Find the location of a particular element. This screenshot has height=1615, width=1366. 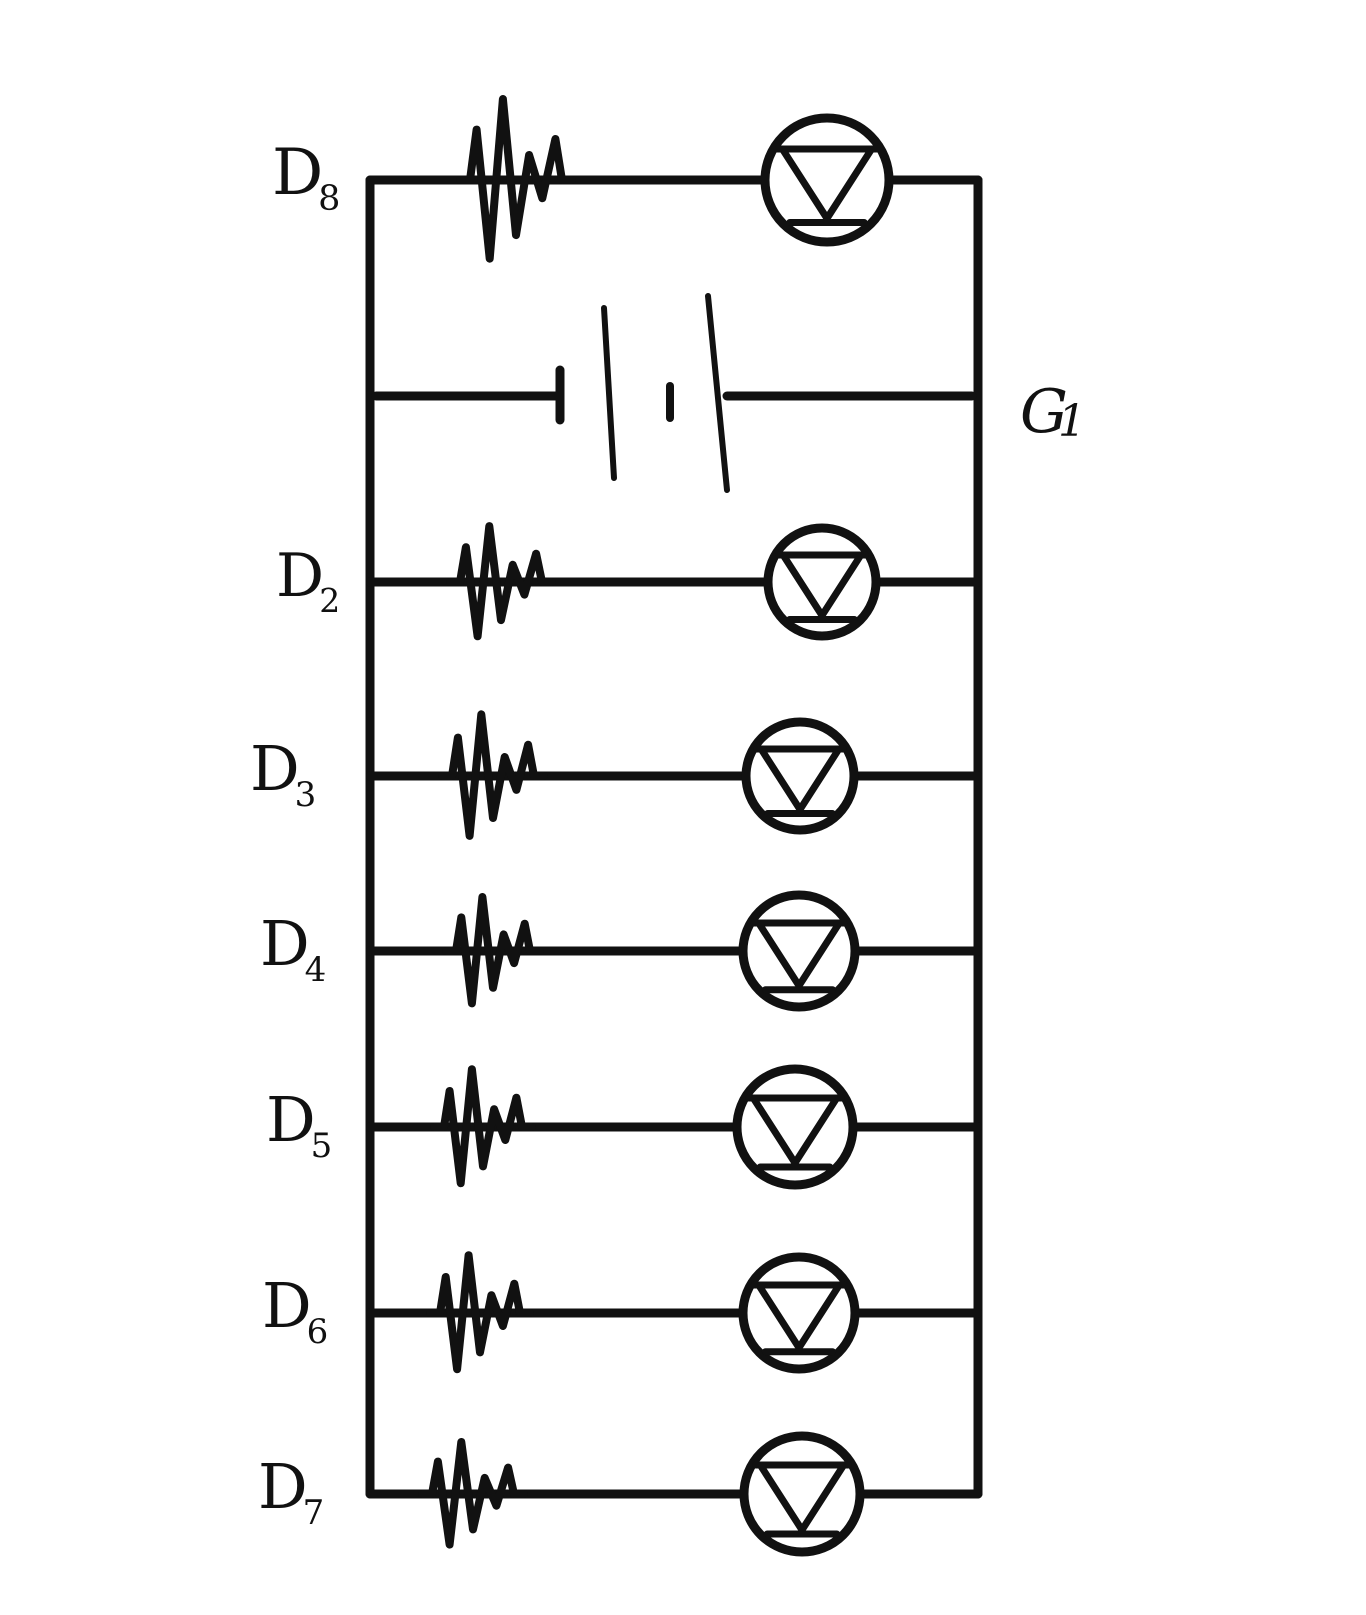

branch-D3: D 3 is located at coordinates (616, 775).